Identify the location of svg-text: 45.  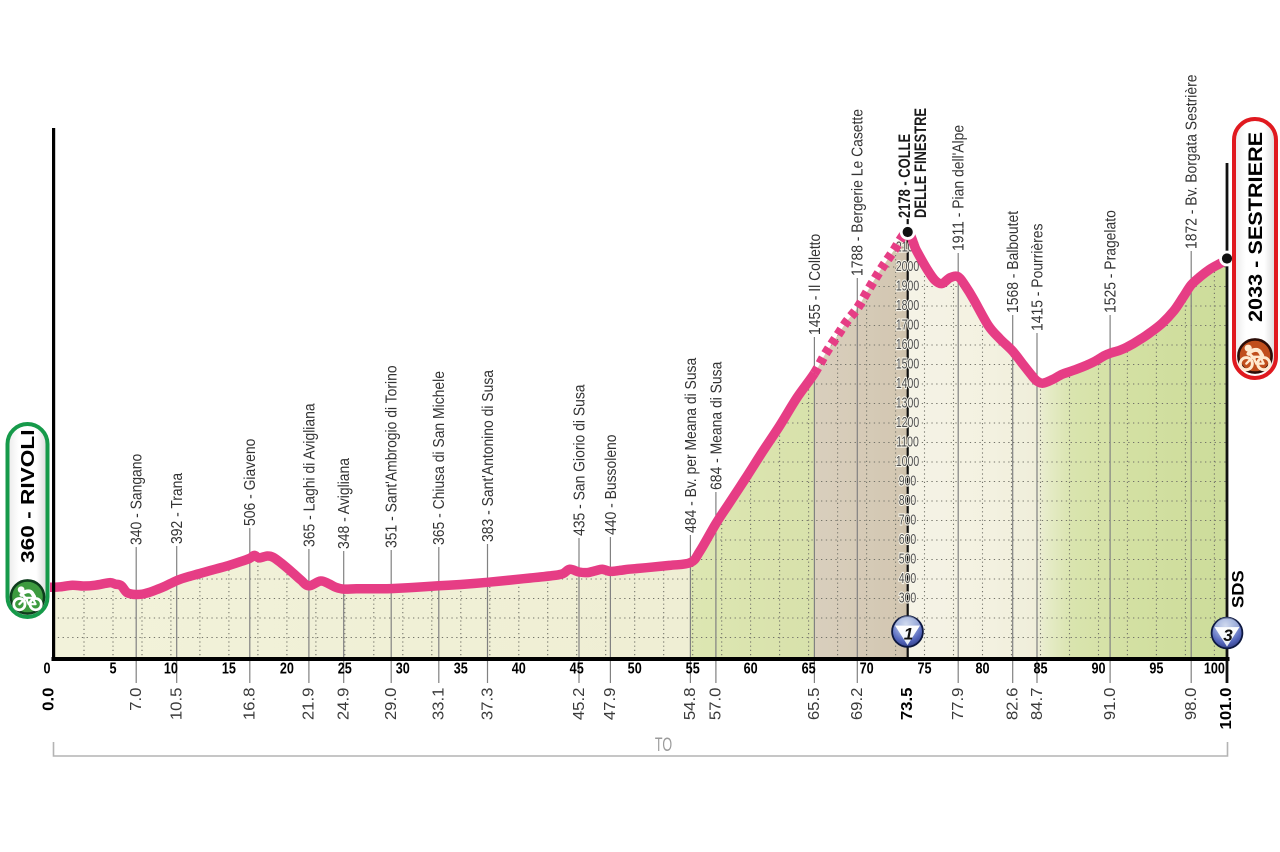
(577, 669).